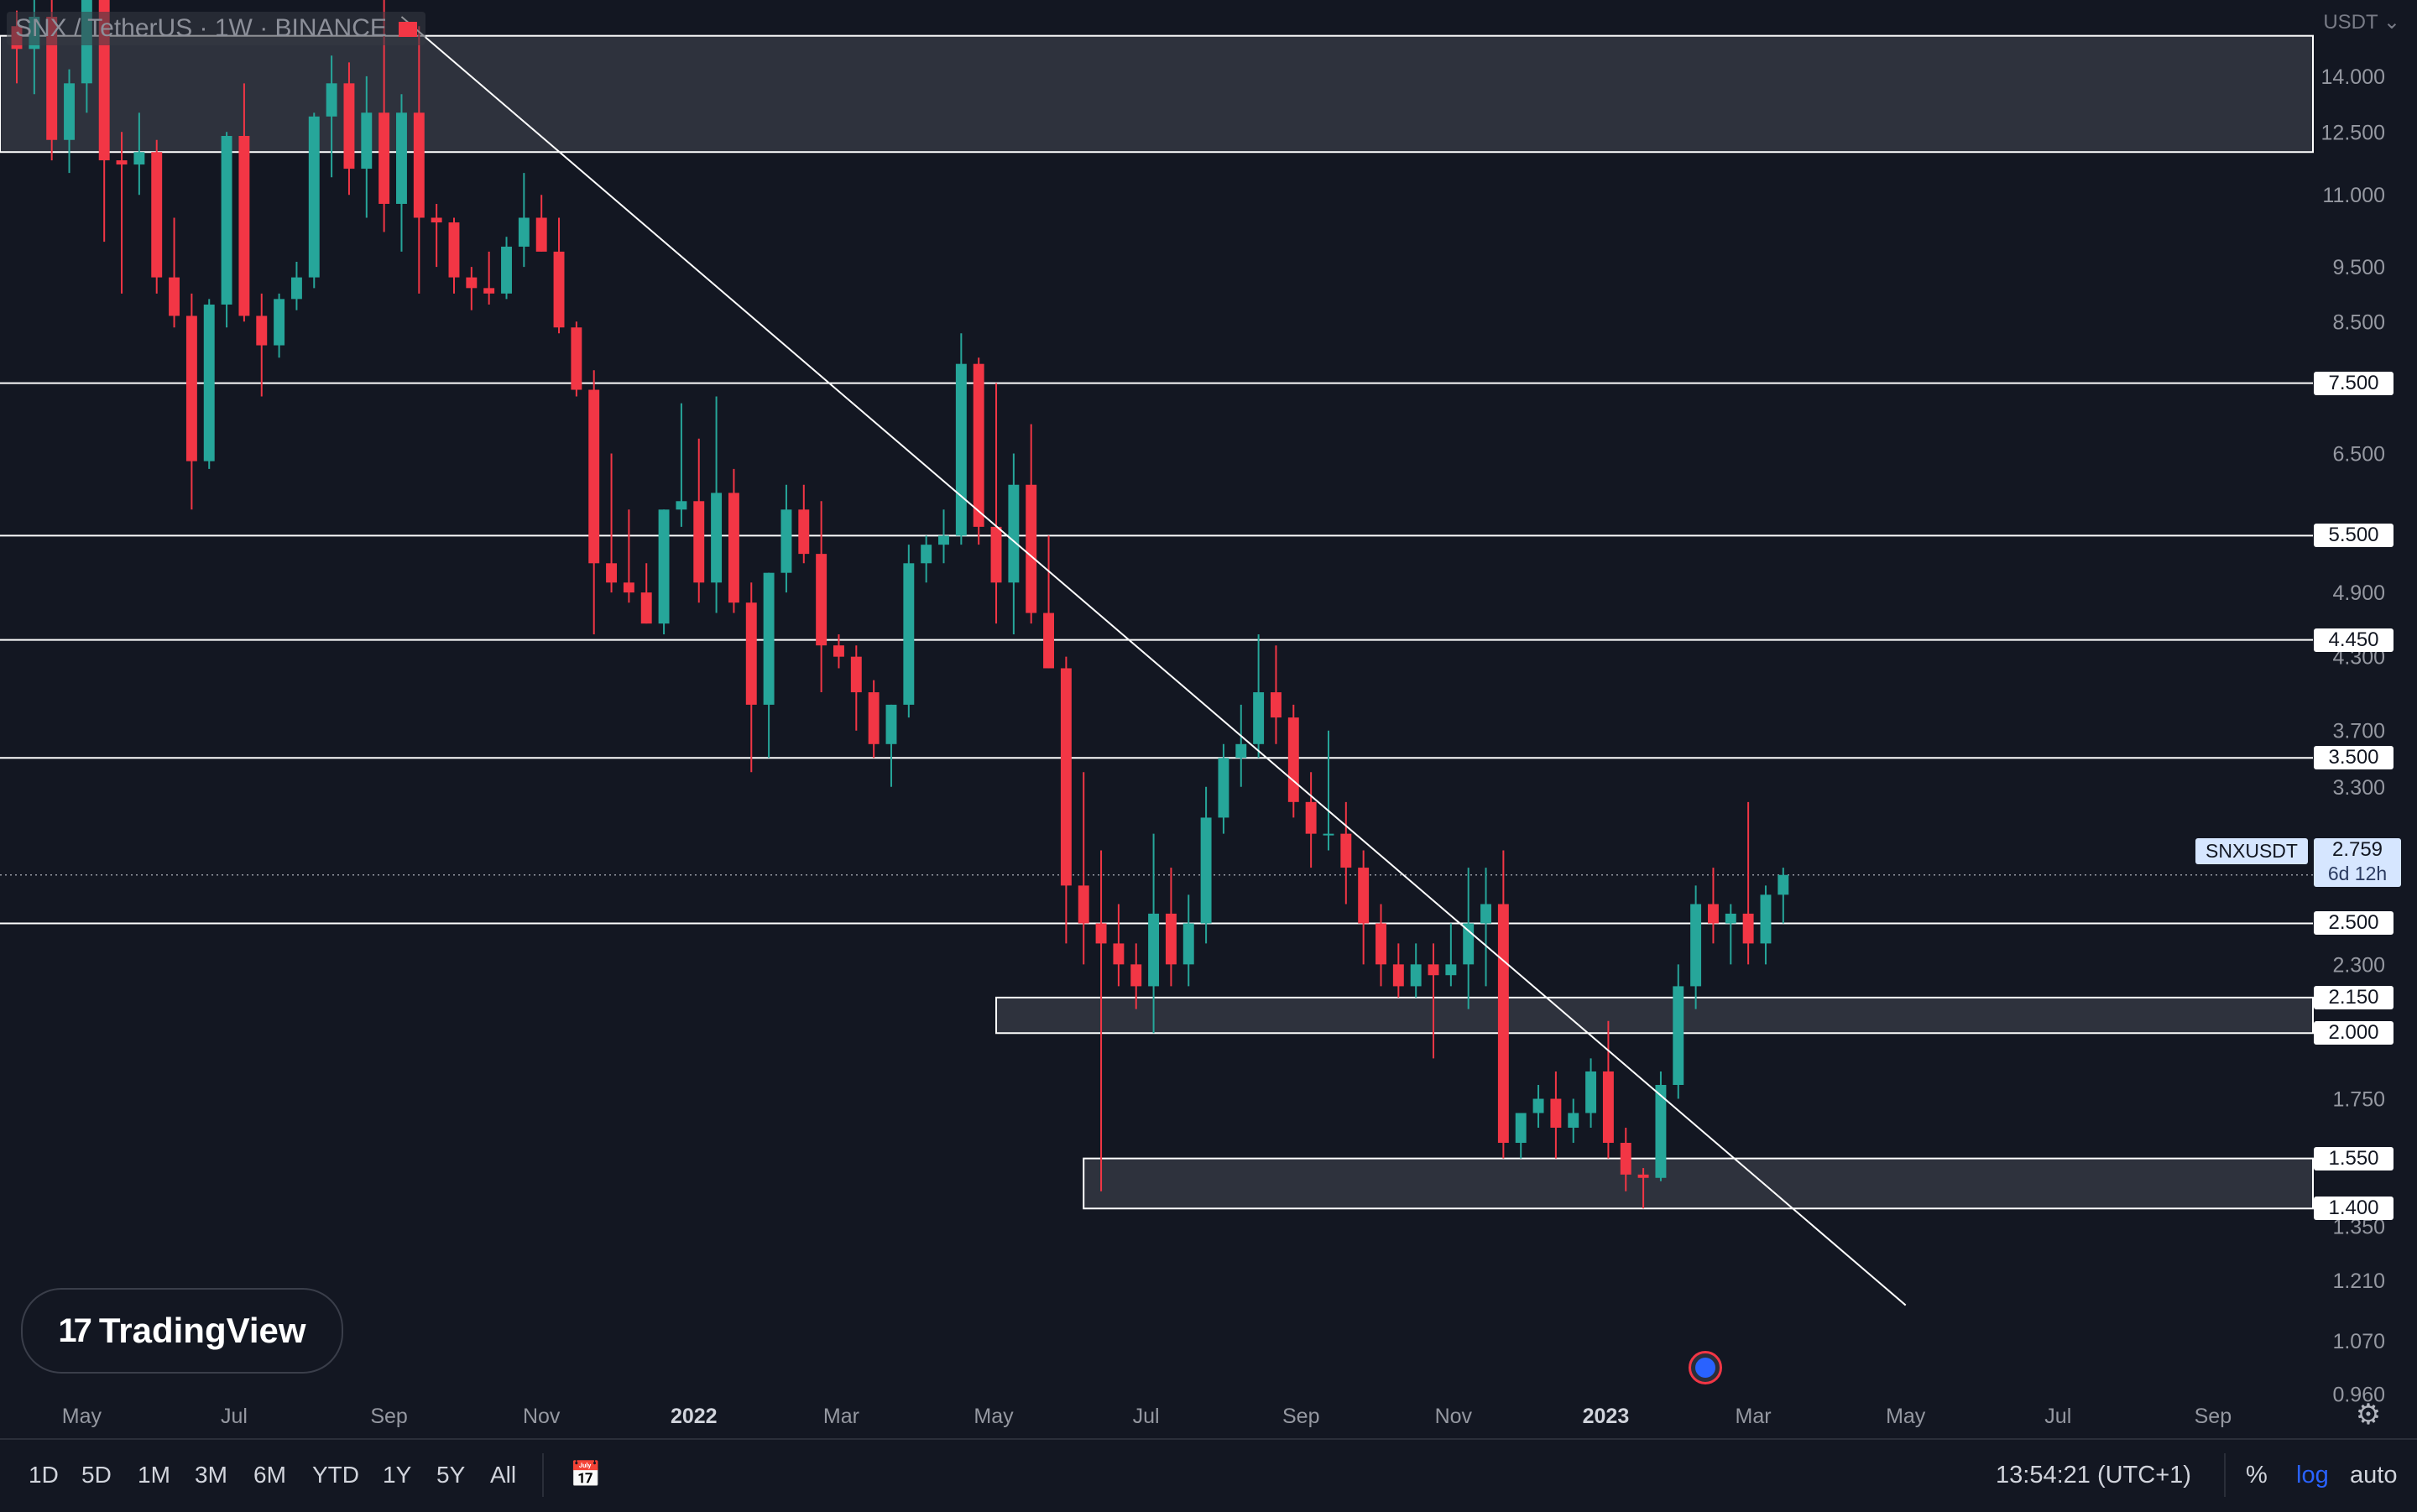  Describe the element at coordinates (2093, 1475) in the screenshot. I see `clock-timezone: 13:54:21 (UTC+1)` at that location.